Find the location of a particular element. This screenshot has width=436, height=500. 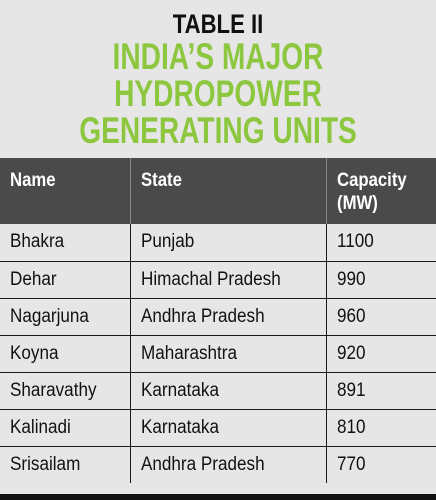

cell-name: Koyna is located at coordinates (65, 353).